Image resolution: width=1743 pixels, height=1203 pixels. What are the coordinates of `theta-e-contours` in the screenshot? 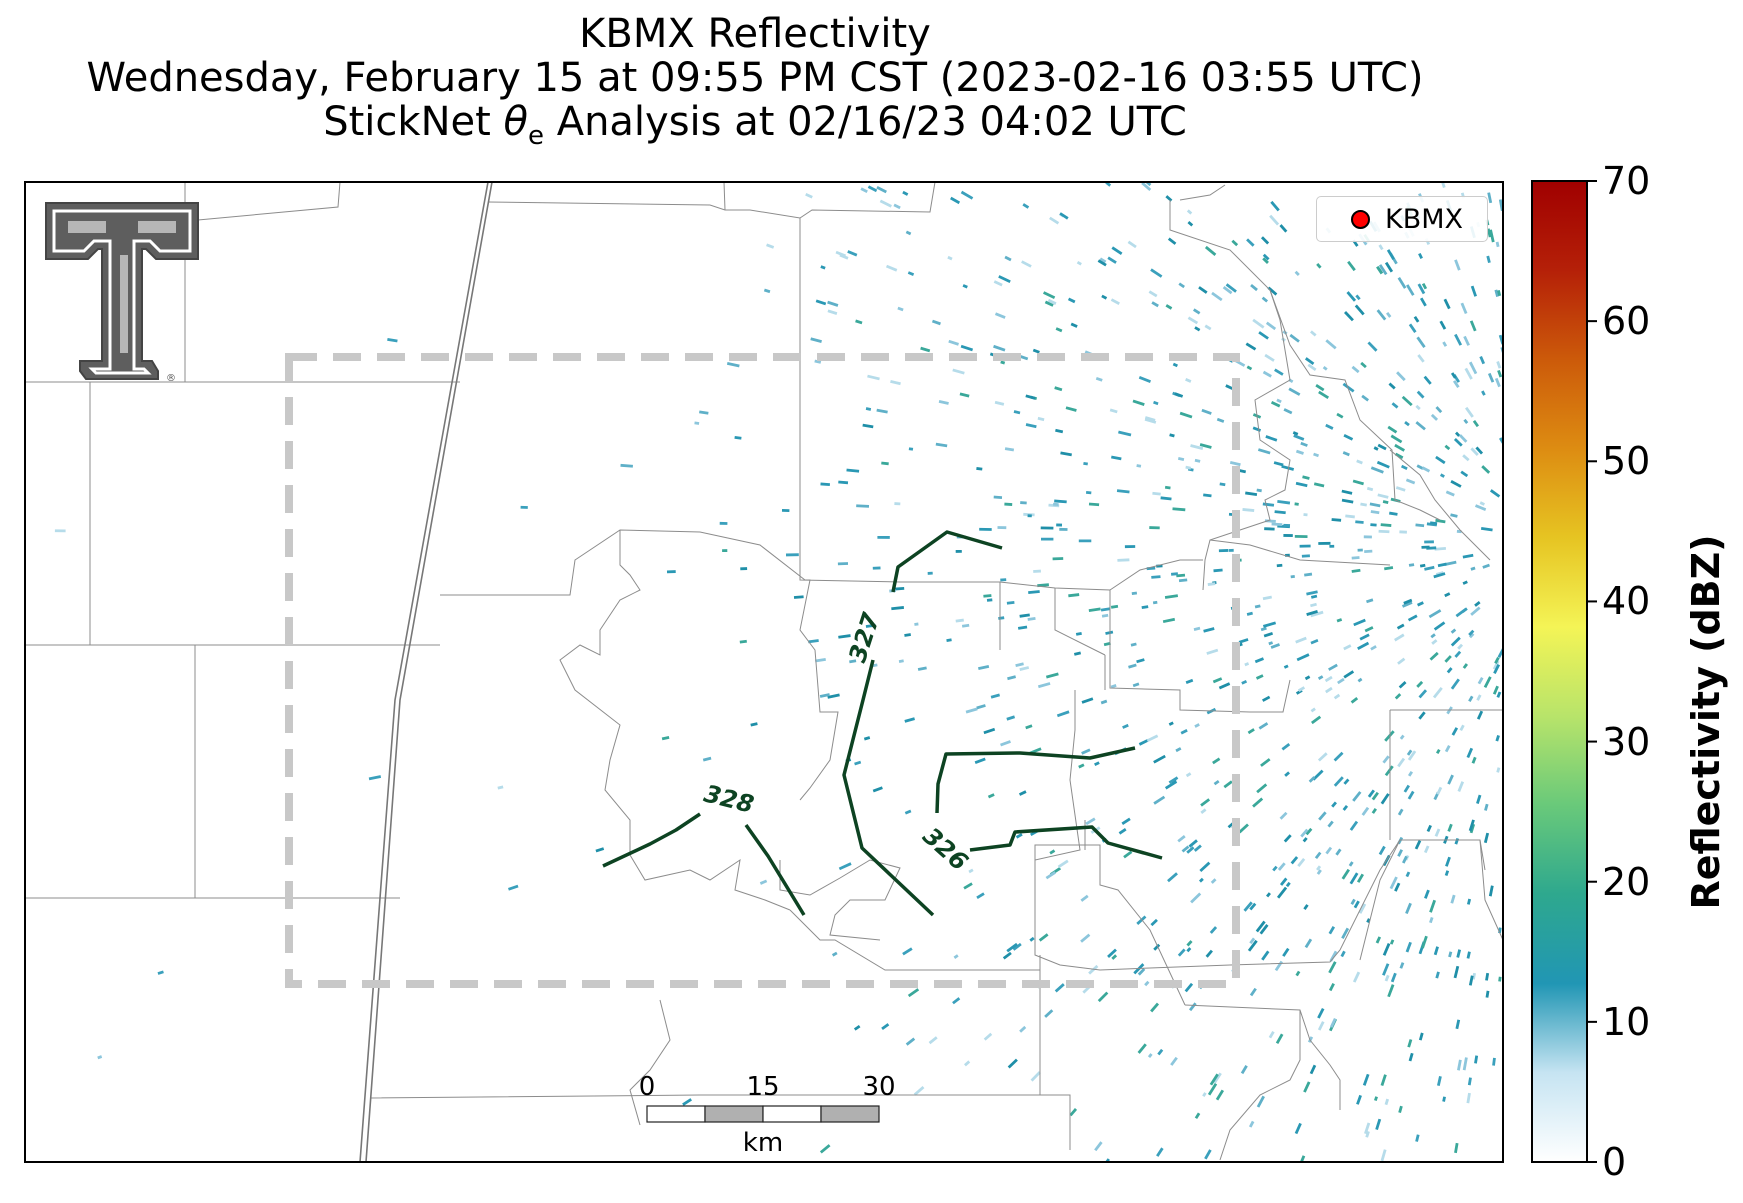 It's located at (882, 723).